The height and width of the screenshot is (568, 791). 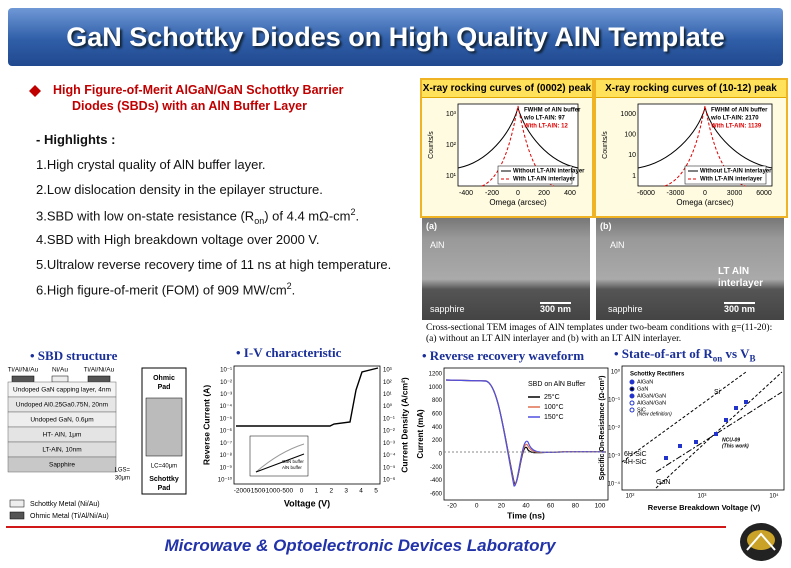 I want to click on x-axis-label: Voltage (V), so click(x=307, y=503).